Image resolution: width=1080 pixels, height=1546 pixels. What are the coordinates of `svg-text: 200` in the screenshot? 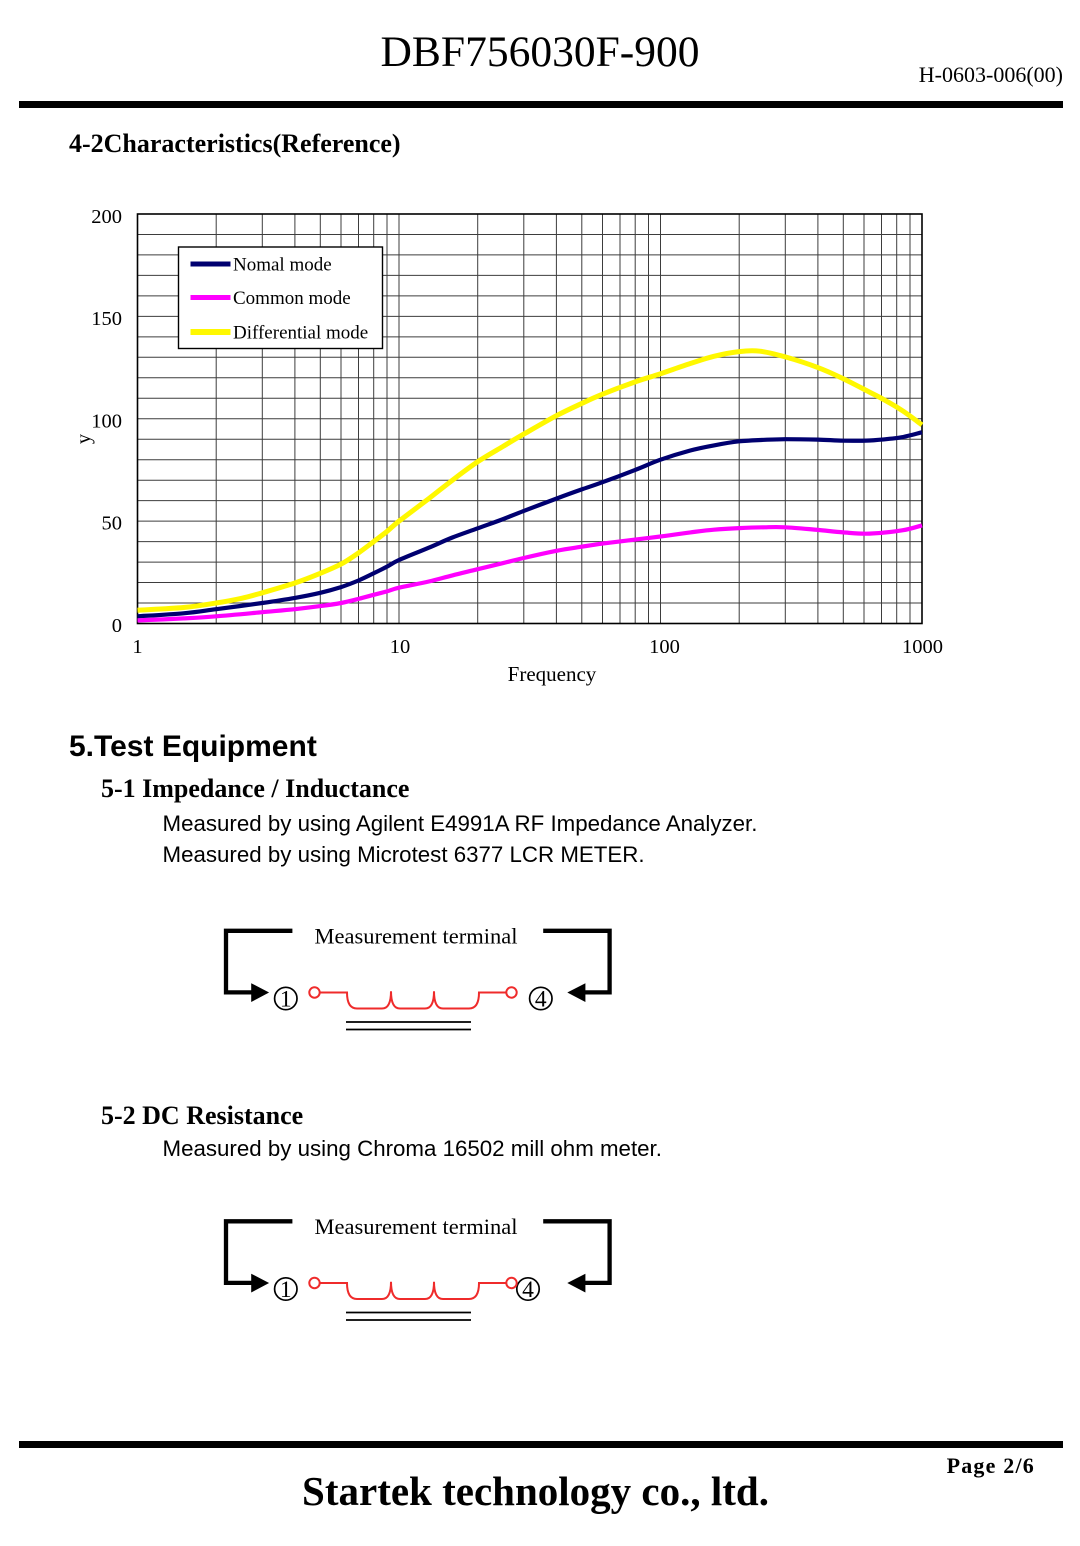 It's located at (106, 217).